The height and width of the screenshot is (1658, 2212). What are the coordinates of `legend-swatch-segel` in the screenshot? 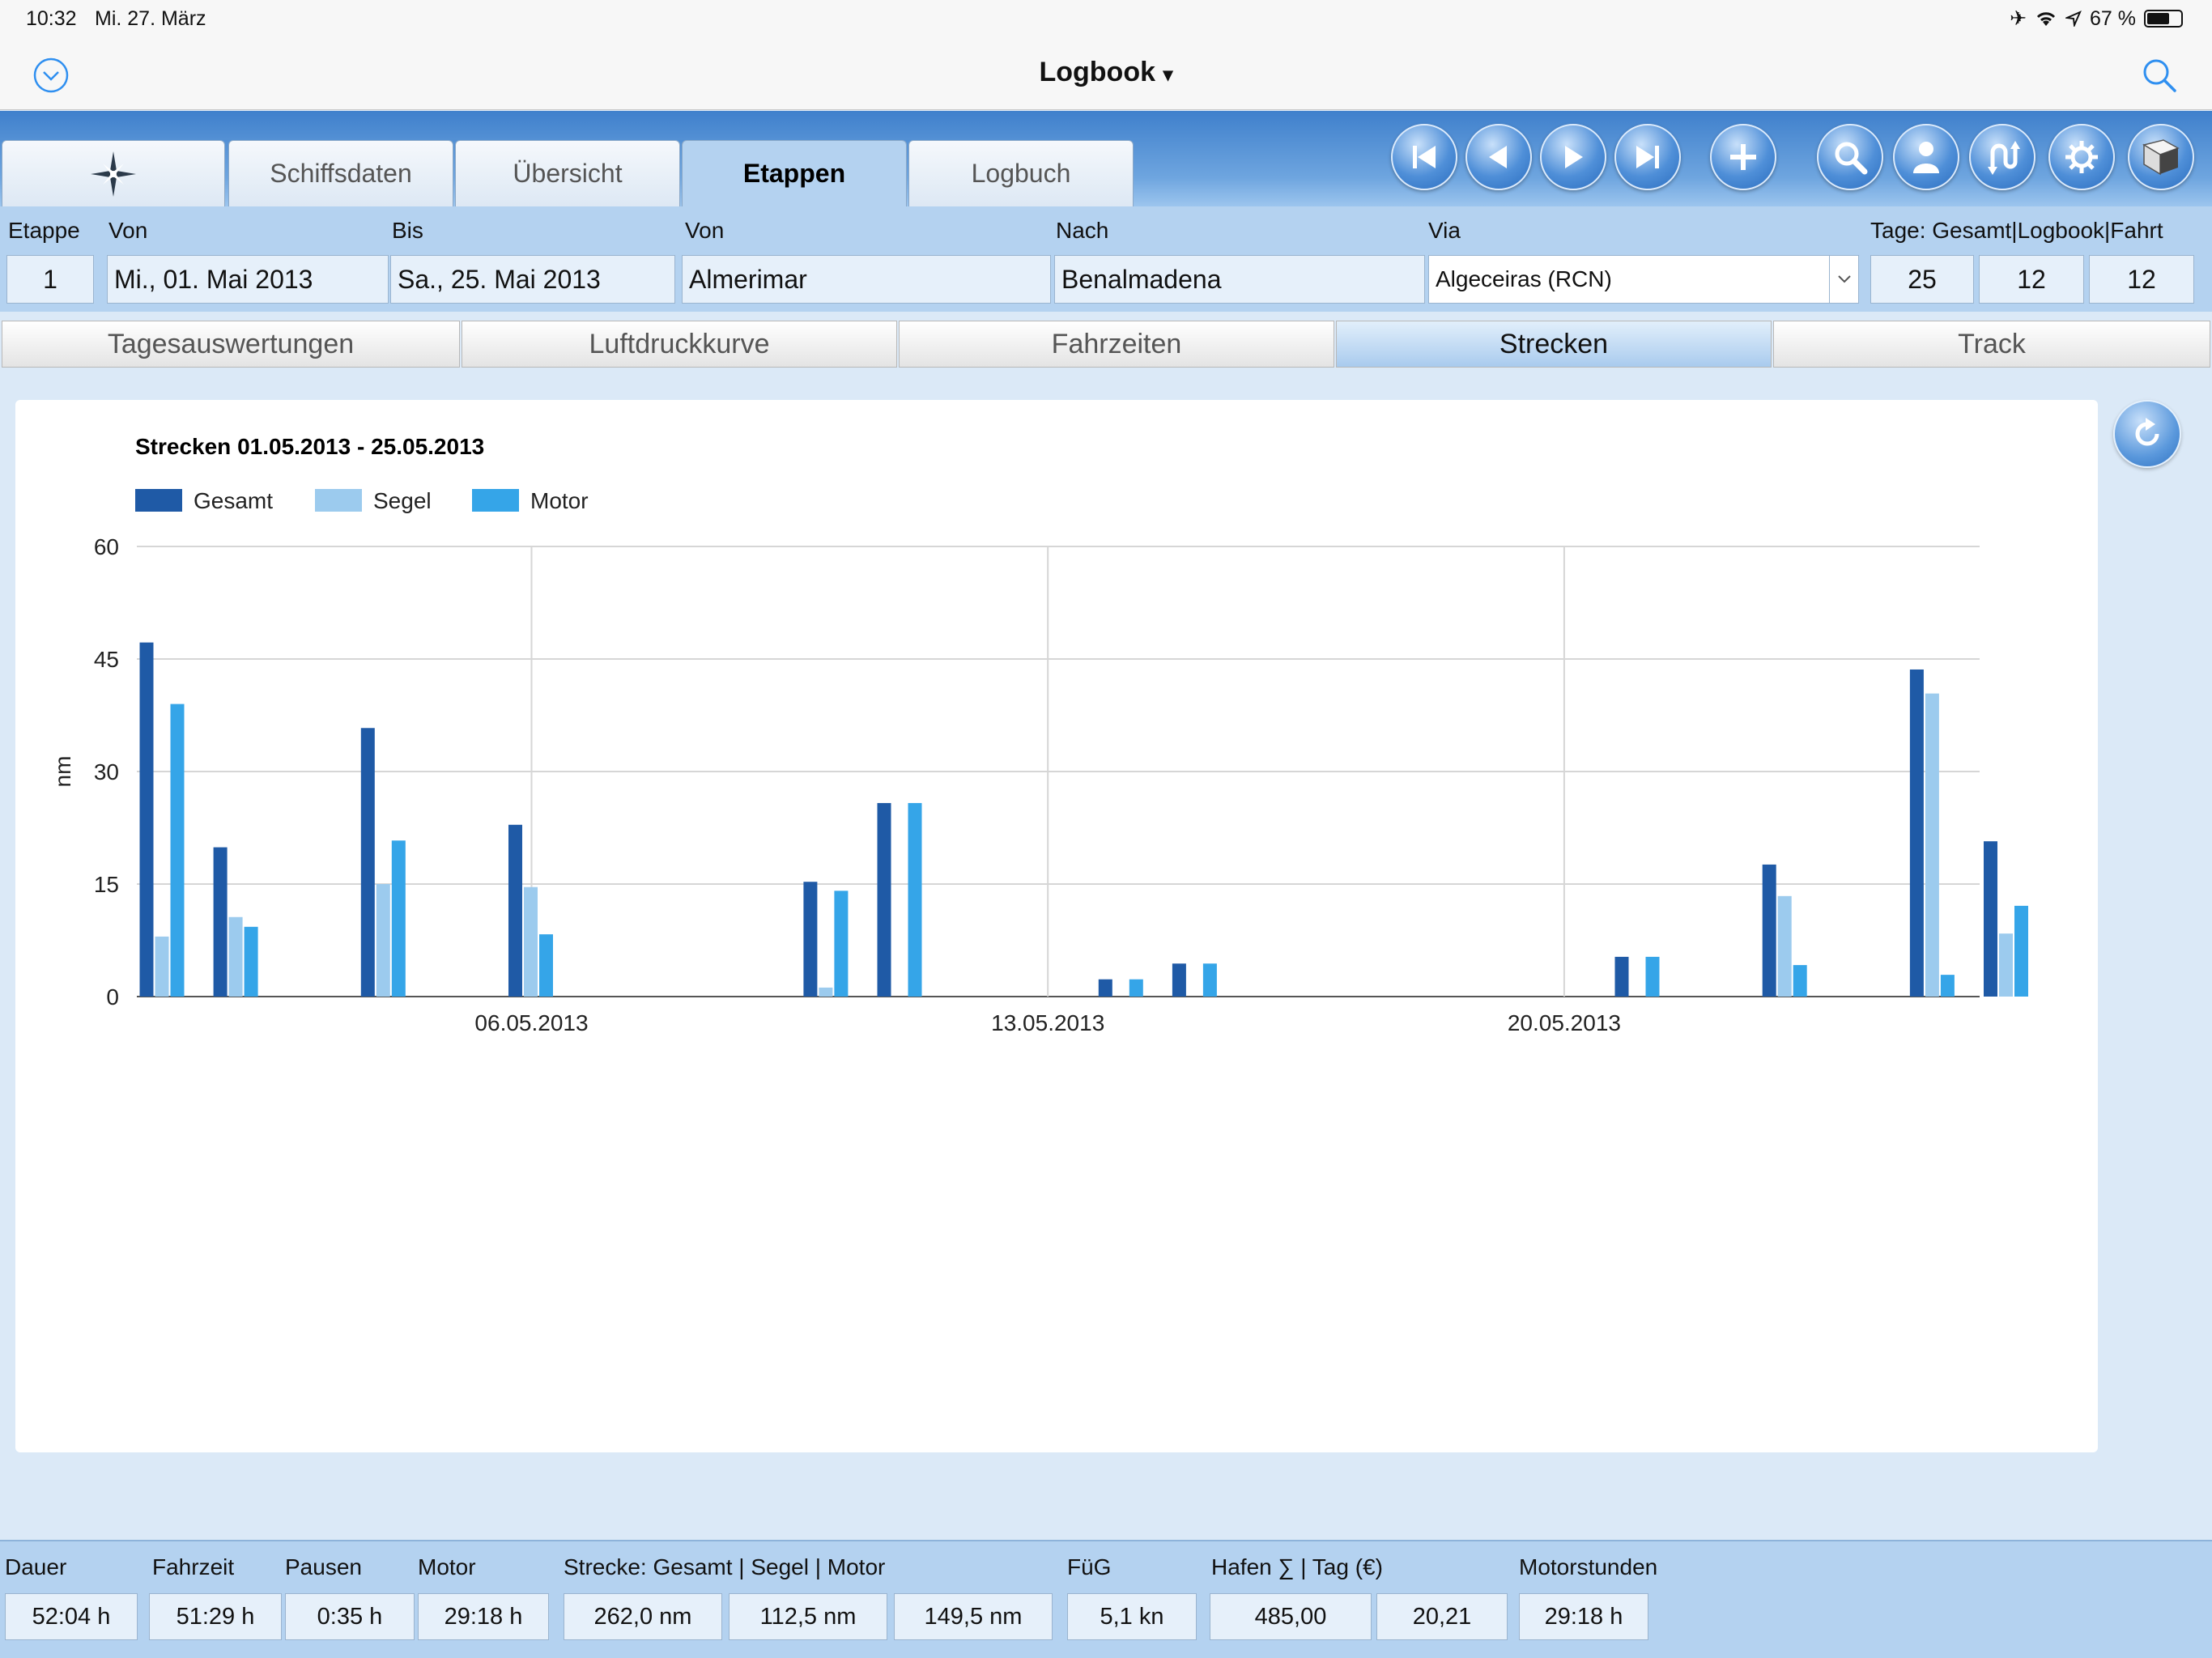 It's located at (339, 500).